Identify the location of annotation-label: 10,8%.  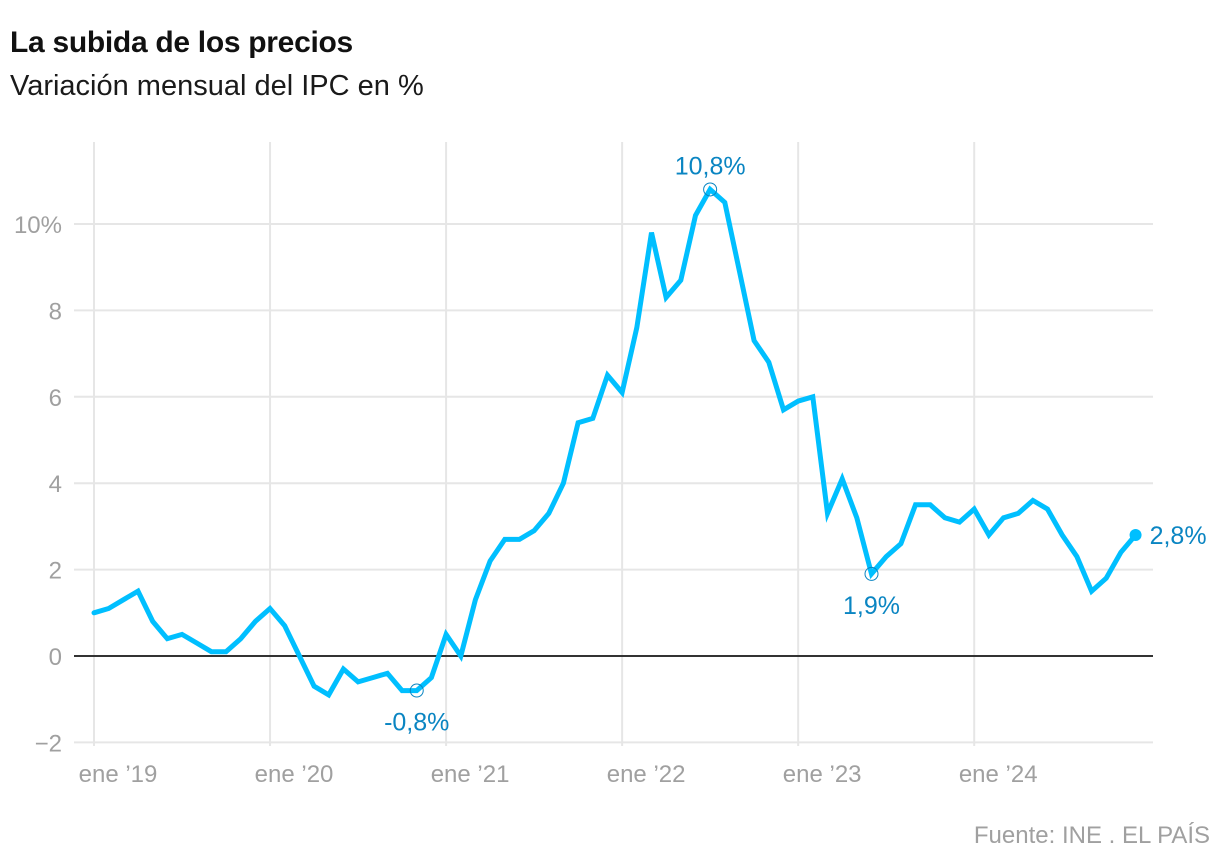
(710, 166).